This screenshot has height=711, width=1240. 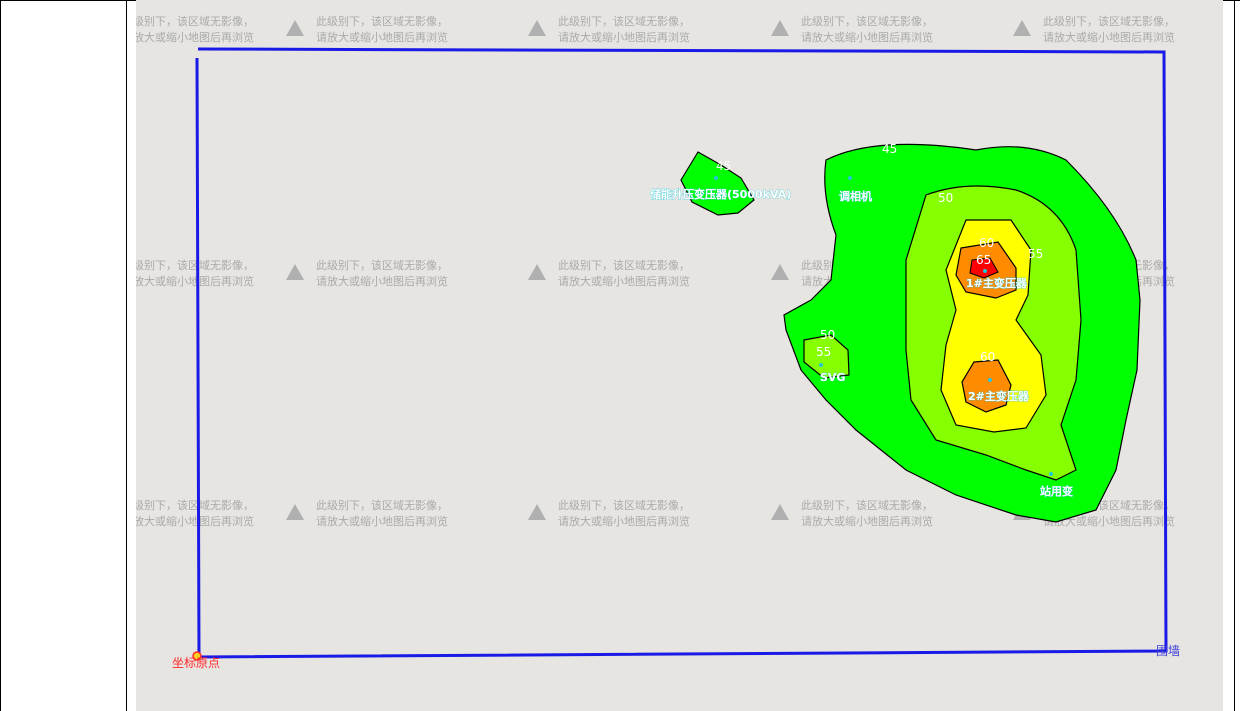 What do you see at coordinates (823, 352) in the screenshot?
I see `contour-label-svg-55: 55` at bounding box center [823, 352].